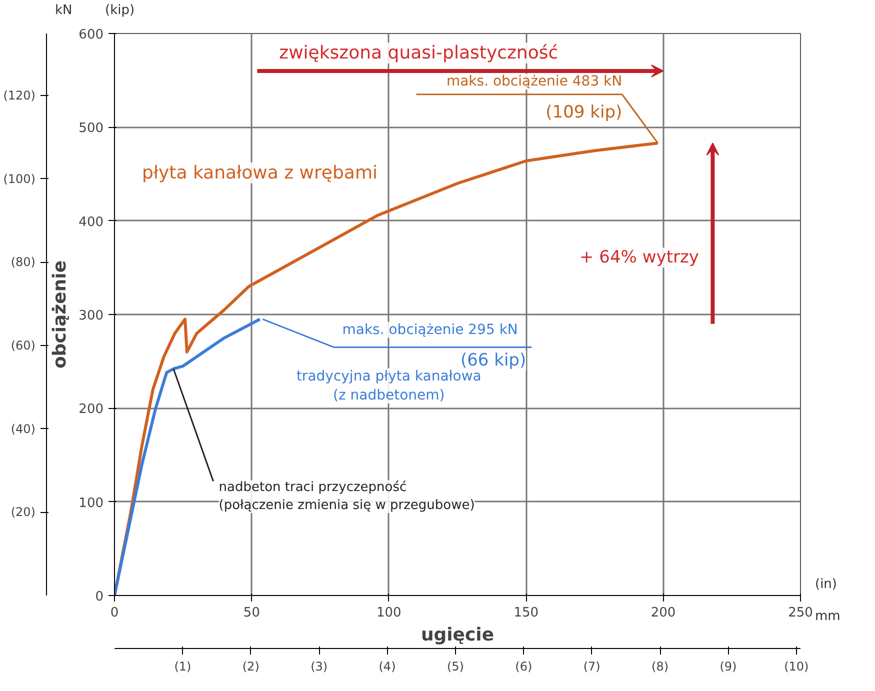 This screenshot has width=875, height=691. Describe the element at coordinates (251, 612) in the screenshot. I see `x-tick-label: 50` at that location.